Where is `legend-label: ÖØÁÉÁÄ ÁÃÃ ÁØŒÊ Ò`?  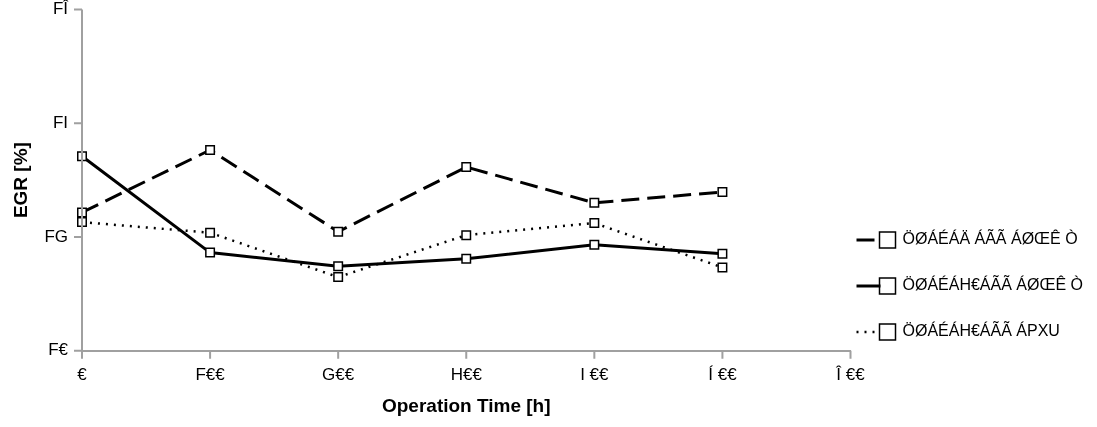 legend-label: ÖØÁÉÁÄ ÁÃÃ ÁØŒÊ Ò is located at coordinates (990, 238).